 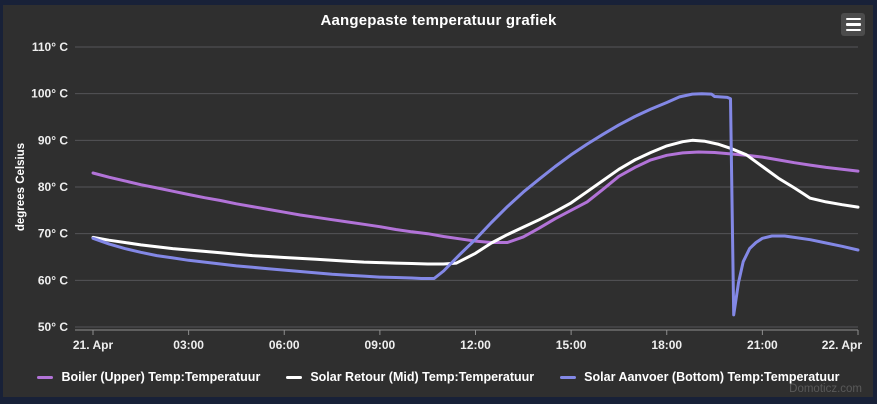 What do you see at coordinates (93, 345) in the screenshot?
I see `x-tick-label: 21. Apr` at bounding box center [93, 345].